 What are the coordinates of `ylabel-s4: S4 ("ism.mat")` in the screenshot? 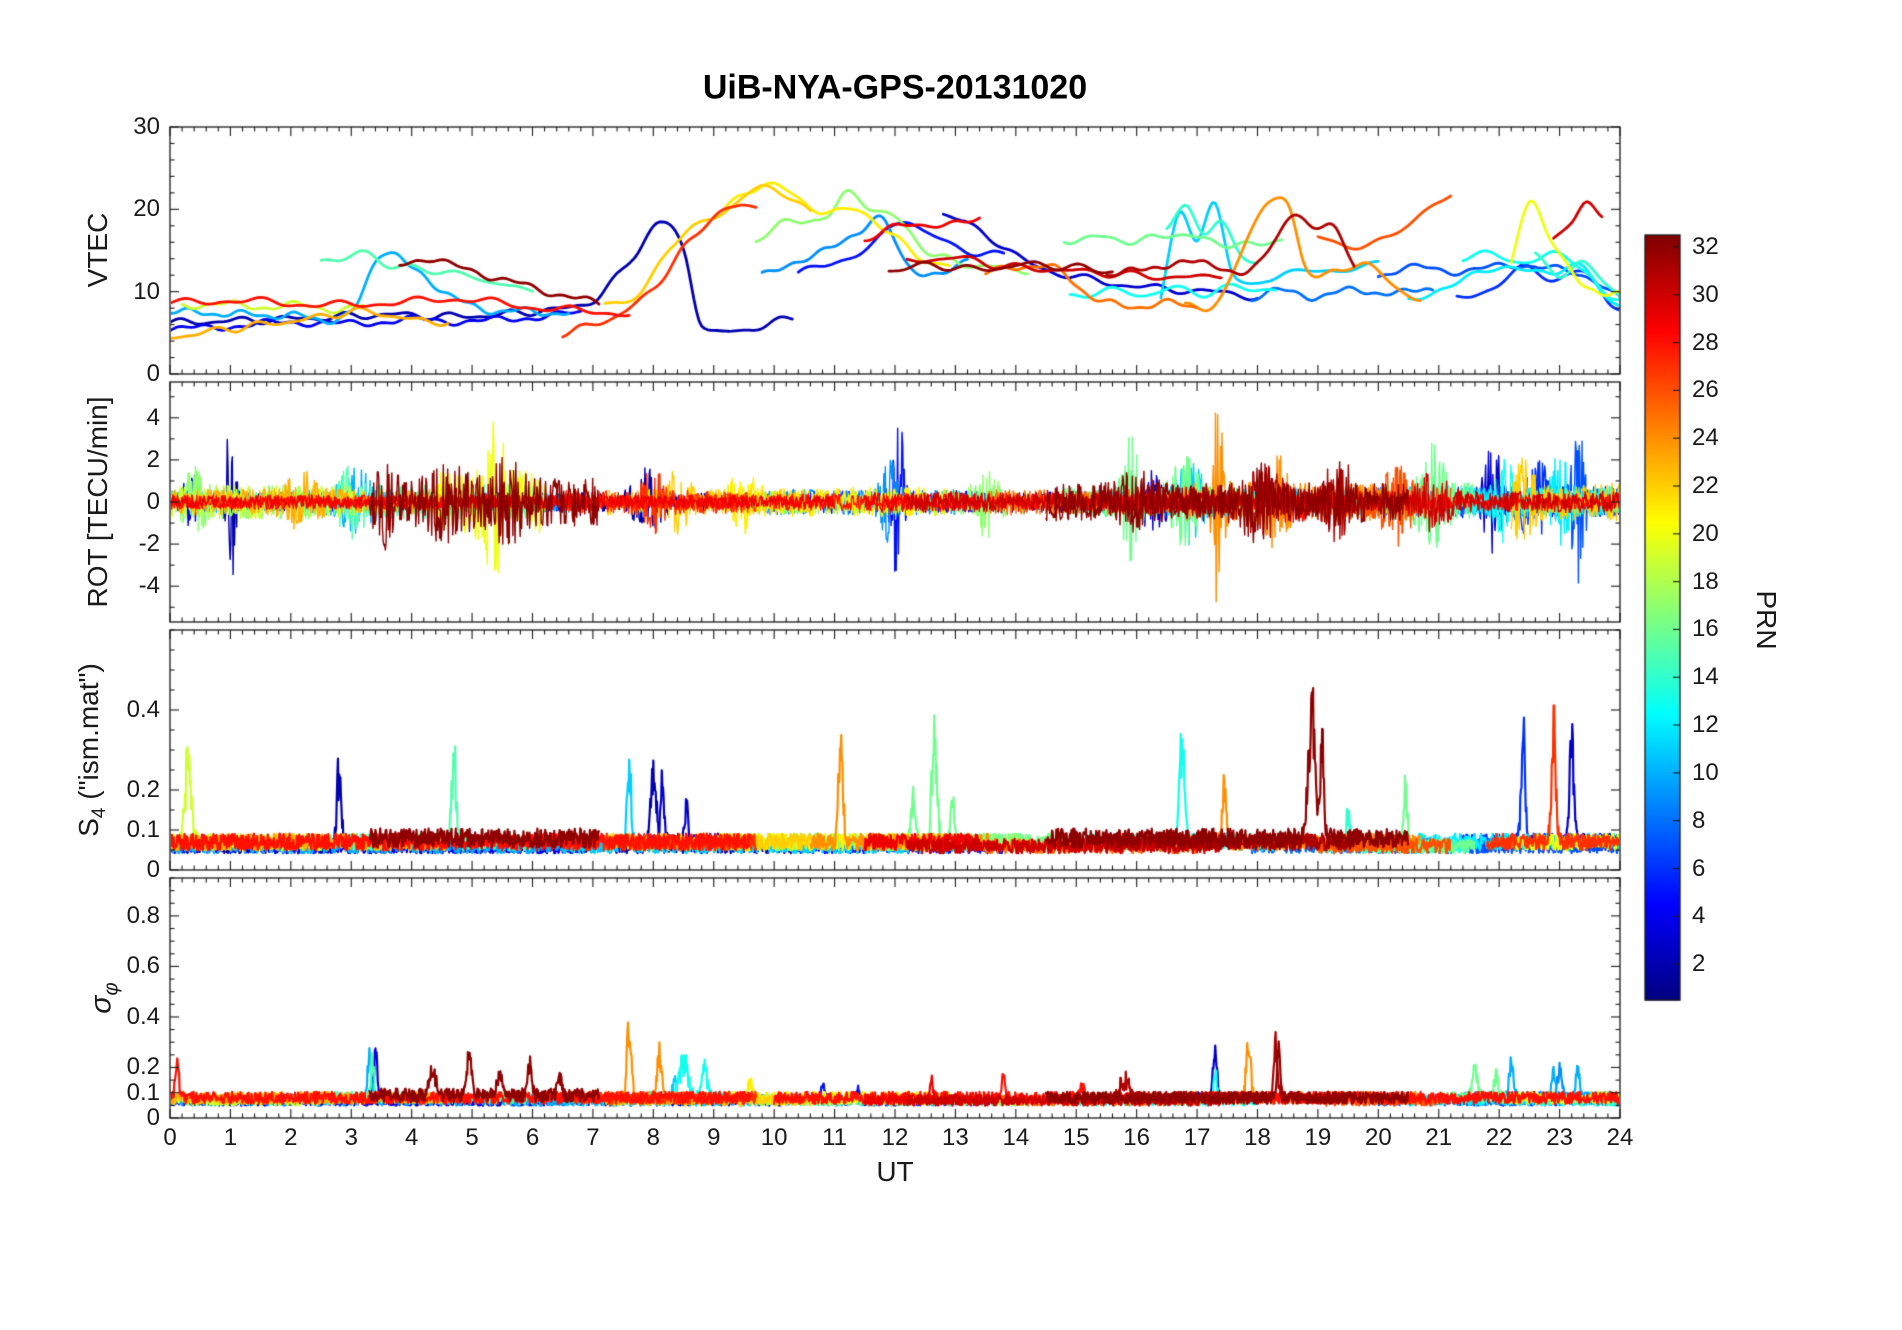 It's located at (92, 750).